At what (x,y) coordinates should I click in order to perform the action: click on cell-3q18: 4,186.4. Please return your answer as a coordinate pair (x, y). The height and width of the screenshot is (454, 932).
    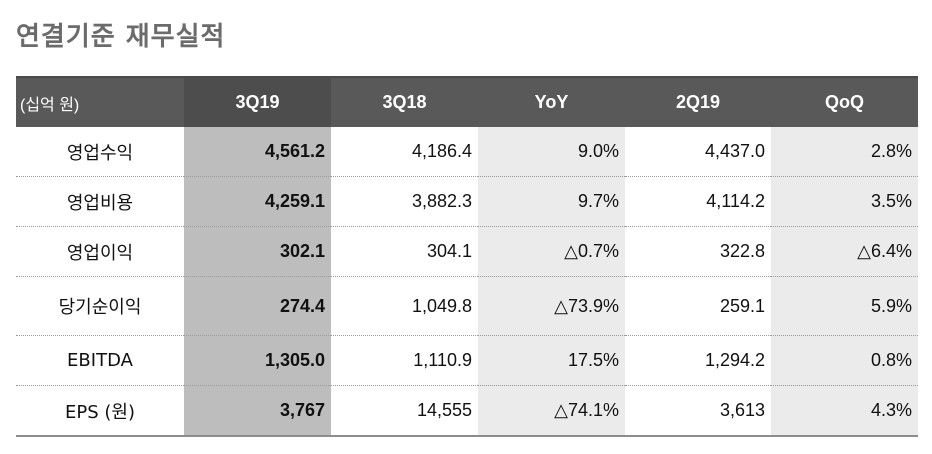
    Looking at the image, I should click on (404, 152).